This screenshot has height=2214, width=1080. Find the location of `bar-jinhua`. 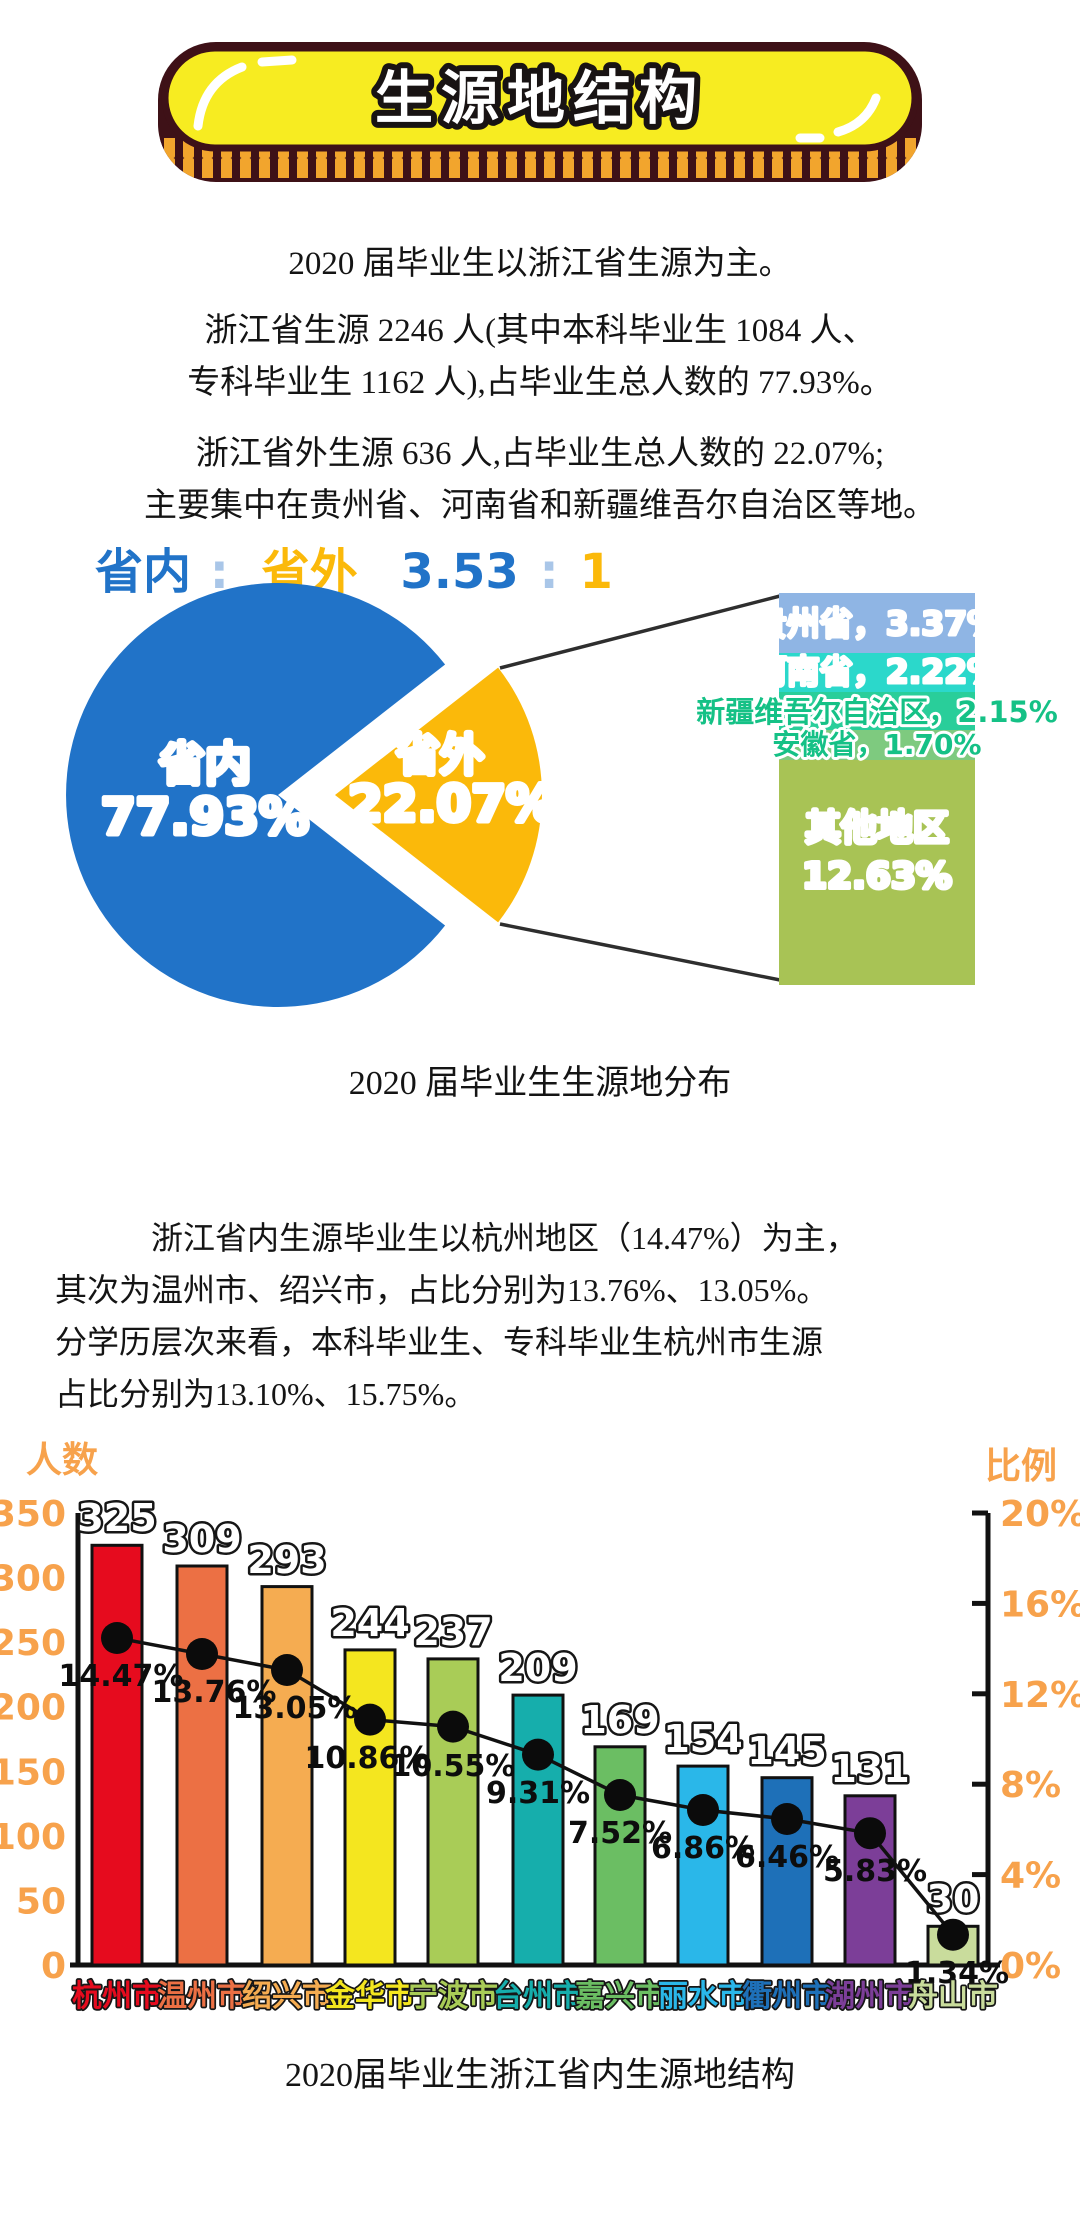

bar-jinhua is located at coordinates (370, 1807).